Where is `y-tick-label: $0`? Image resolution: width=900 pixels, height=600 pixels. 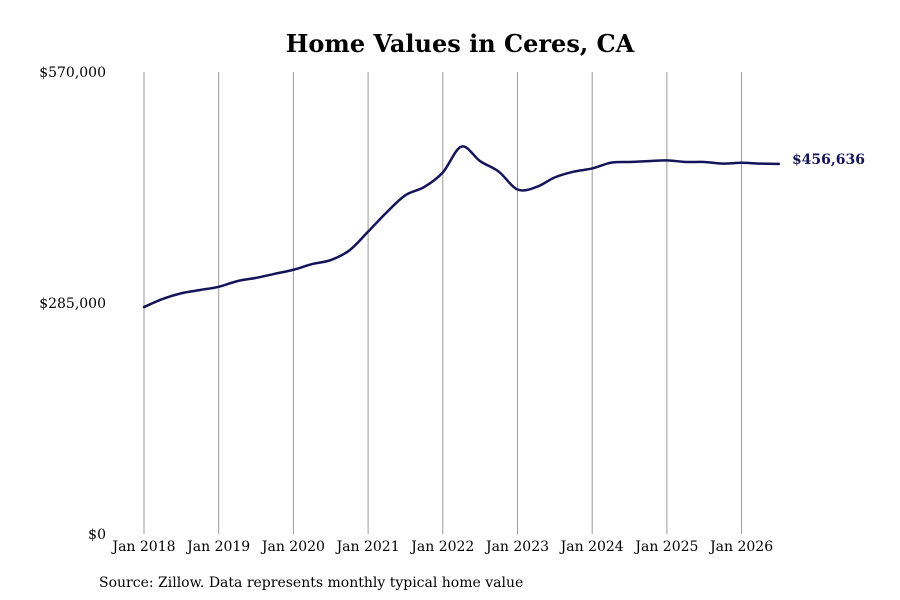 y-tick-label: $0 is located at coordinates (97, 535).